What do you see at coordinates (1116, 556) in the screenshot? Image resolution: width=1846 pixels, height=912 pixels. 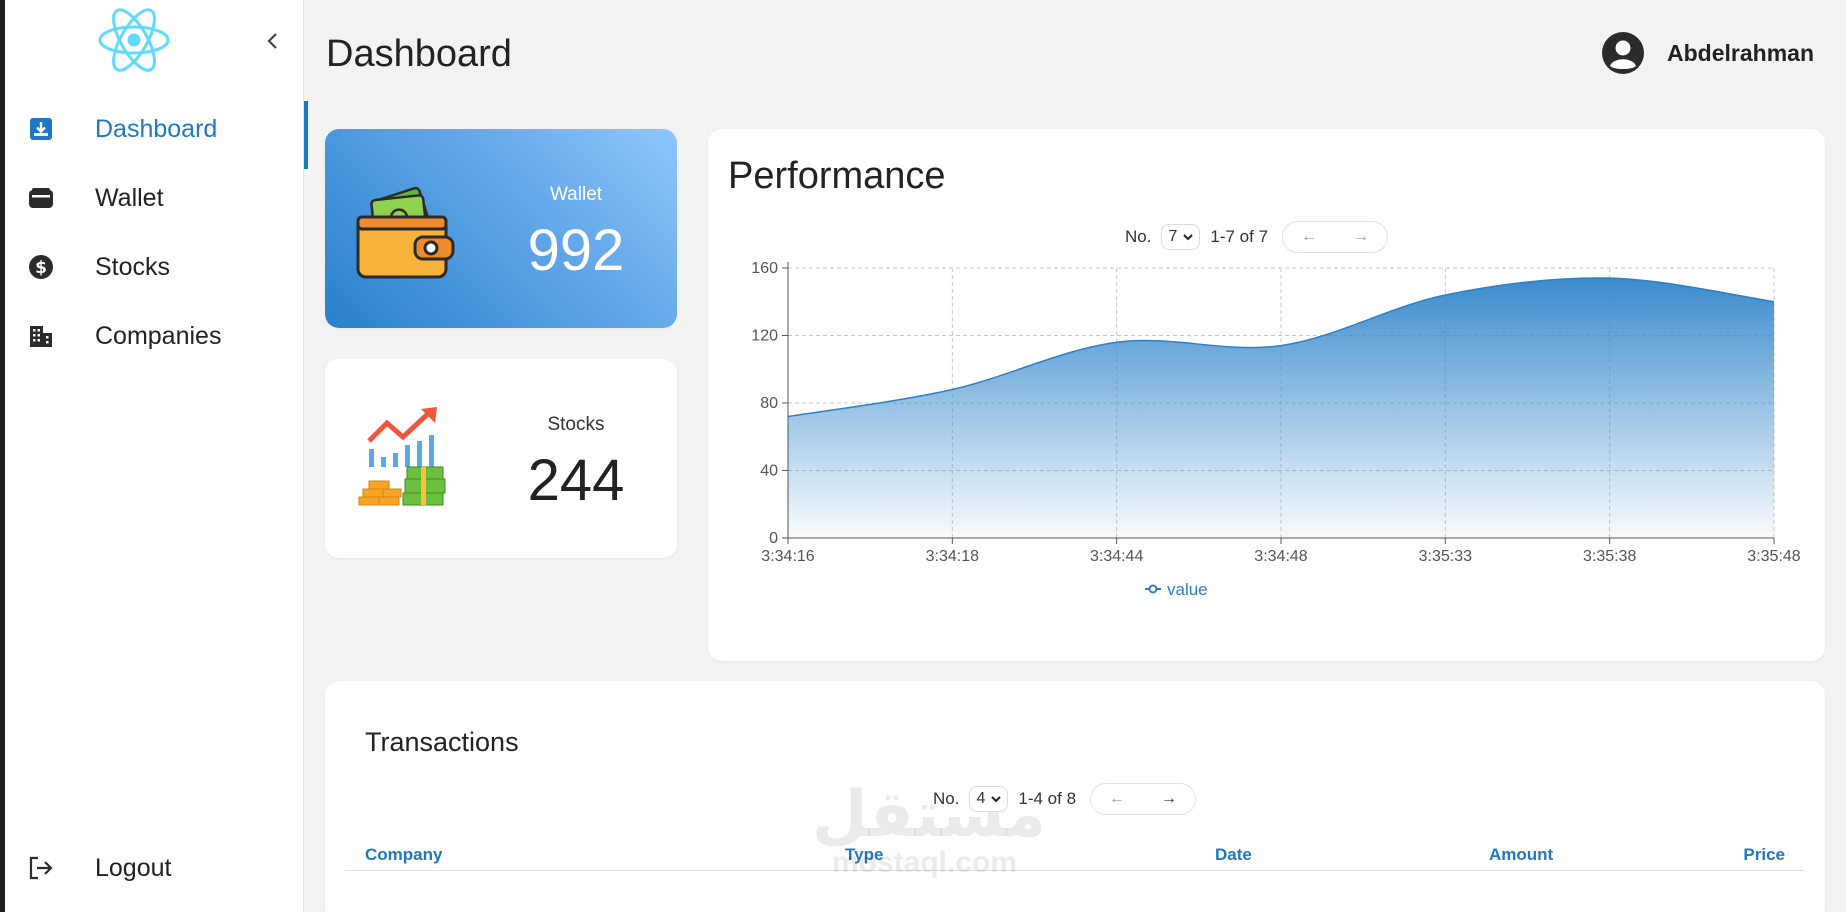 I see `x-tick-label: 3:34:44` at bounding box center [1116, 556].